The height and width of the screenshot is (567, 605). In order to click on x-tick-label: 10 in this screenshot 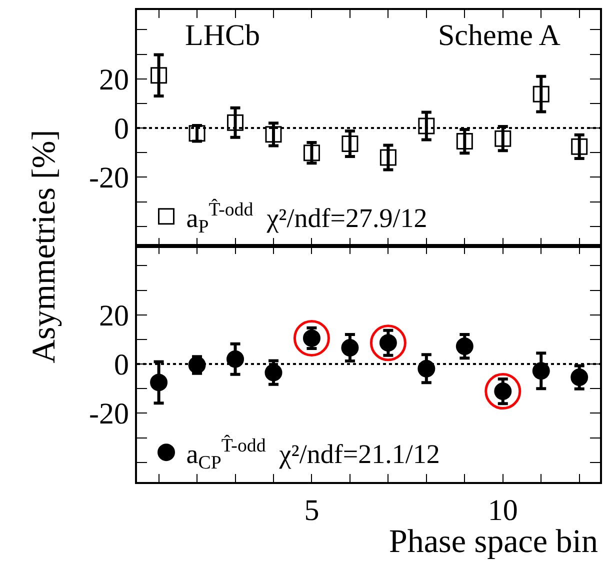, I will do `click(503, 510)`.